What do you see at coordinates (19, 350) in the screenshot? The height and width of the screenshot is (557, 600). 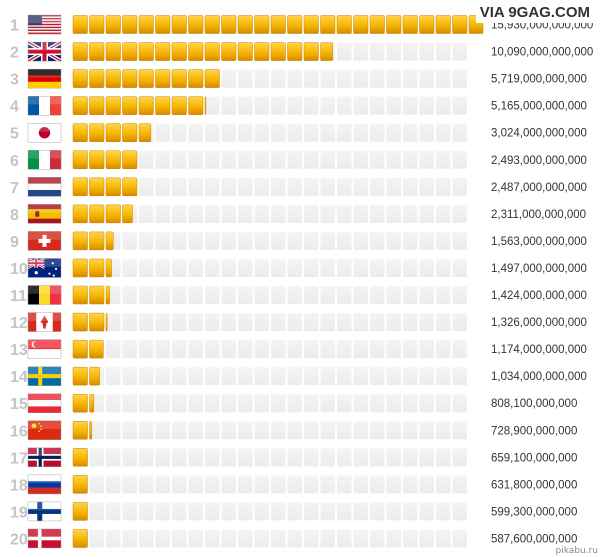 I see `rank-label: 13` at bounding box center [19, 350].